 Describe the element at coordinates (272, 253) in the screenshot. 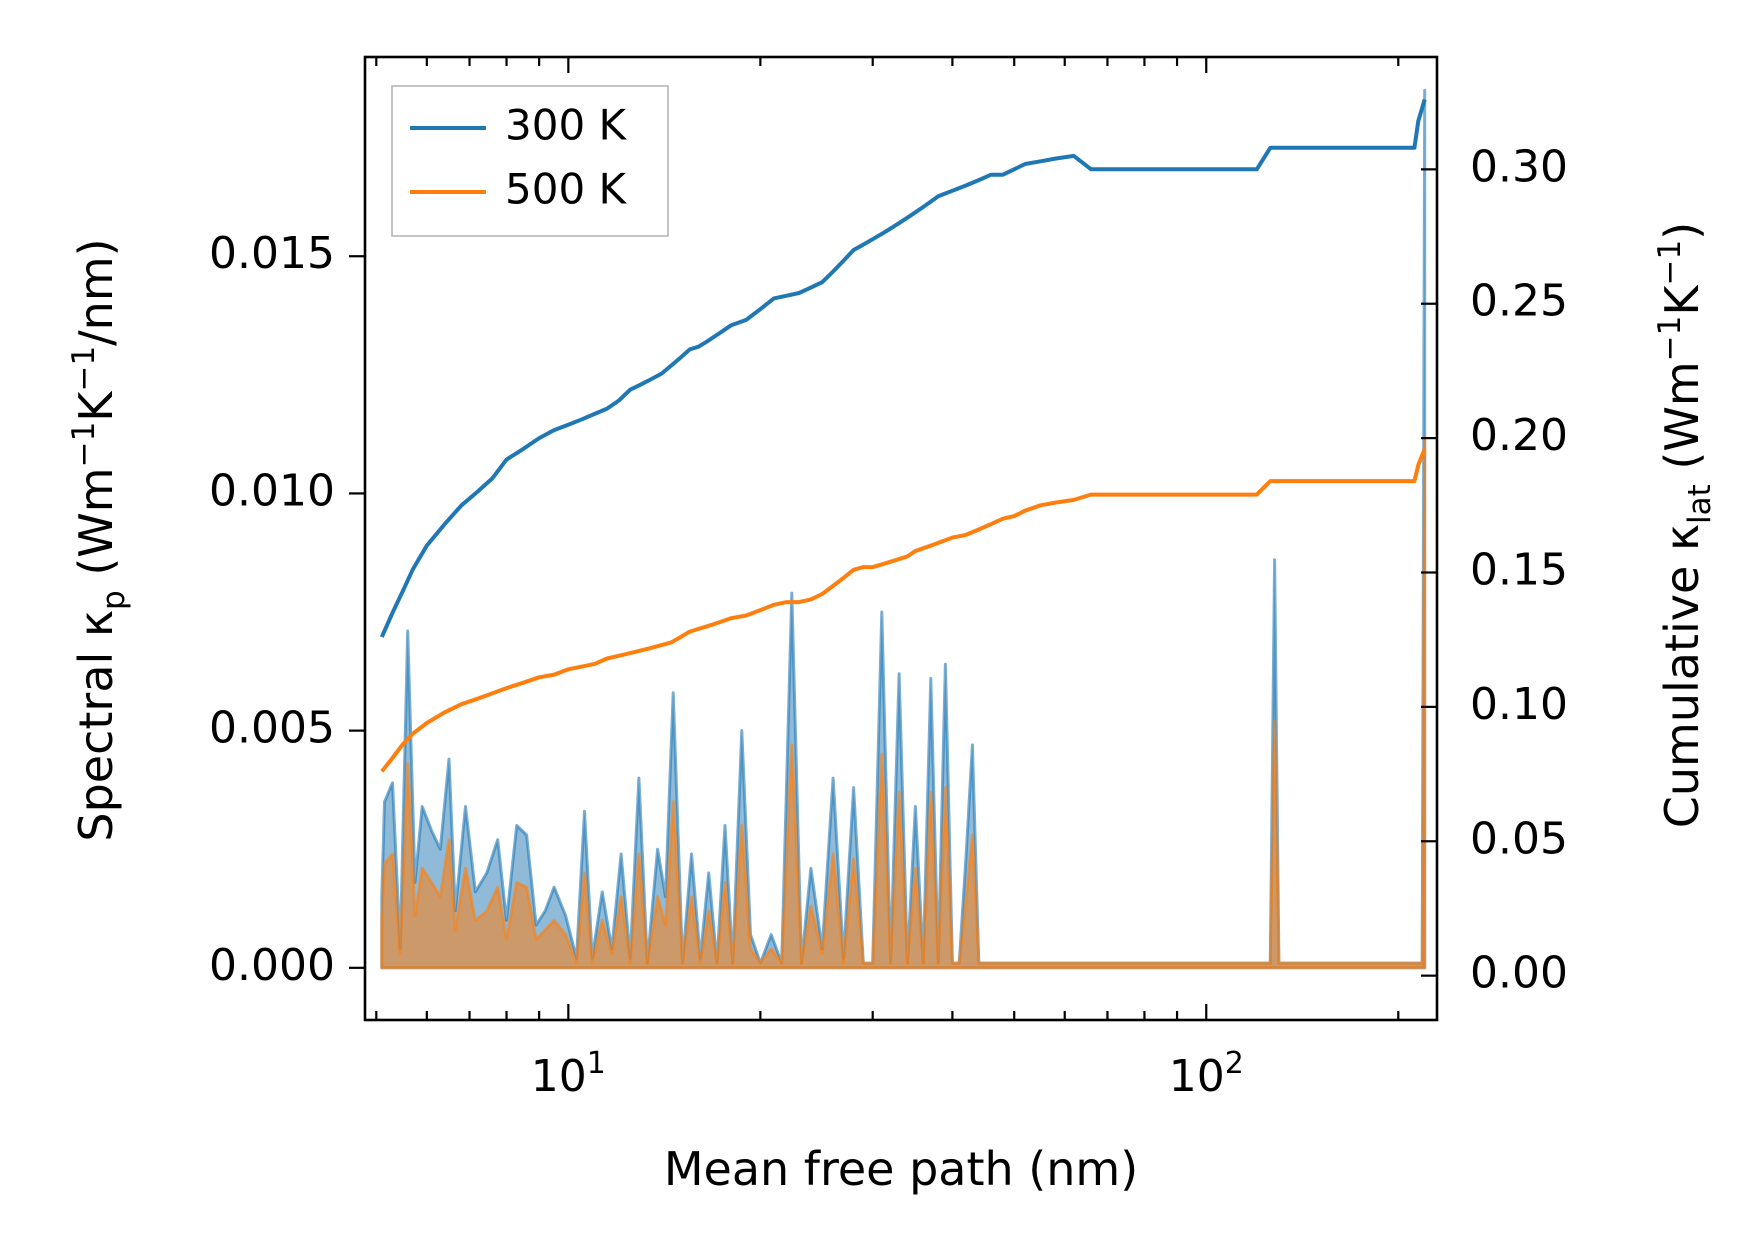

I see `y-left-tick-label: 0.015` at that location.